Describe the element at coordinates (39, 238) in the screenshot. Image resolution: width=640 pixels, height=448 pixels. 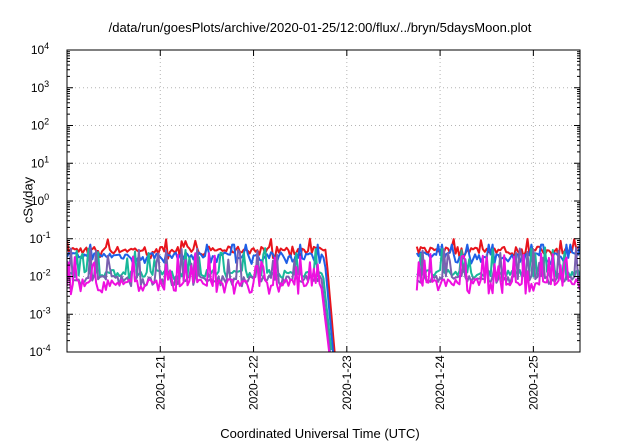
I see `y-tick-label: 10⁻¹` at that location.